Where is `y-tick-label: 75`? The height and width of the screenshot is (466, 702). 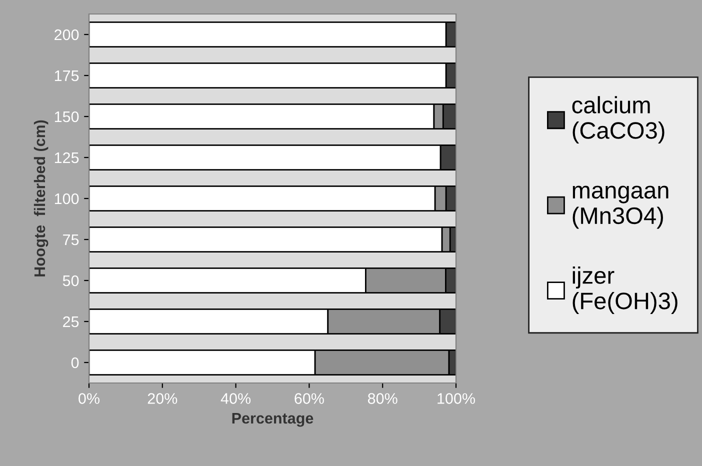
y-tick-label: 75 is located at coordinates (71, 240).